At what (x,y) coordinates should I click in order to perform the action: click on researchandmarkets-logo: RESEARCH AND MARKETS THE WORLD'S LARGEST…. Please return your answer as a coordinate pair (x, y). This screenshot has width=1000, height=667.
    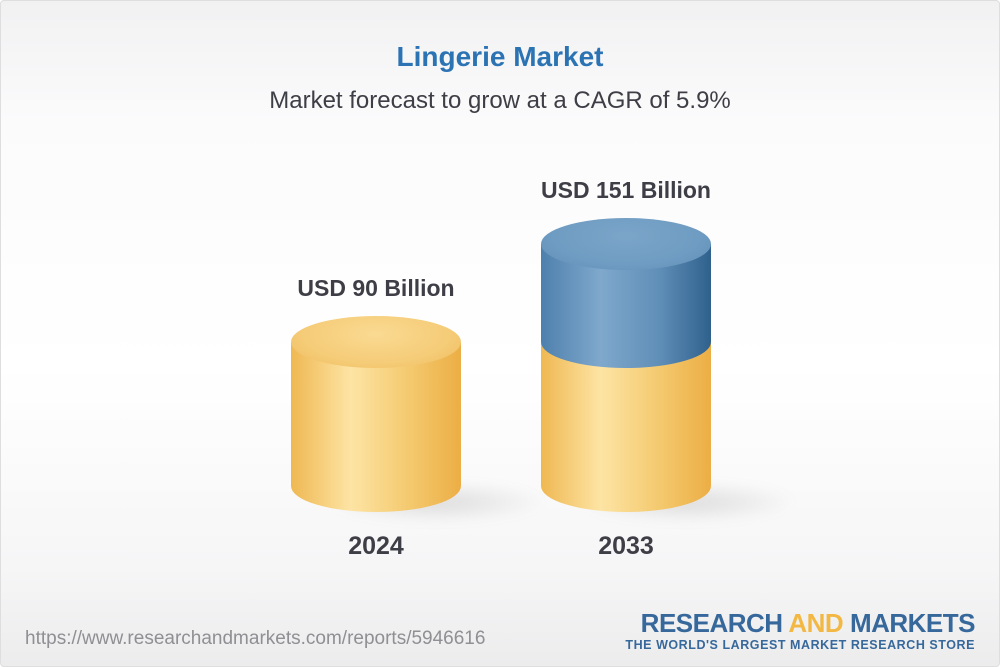
    Looking at the image, I should click on (800, 630).